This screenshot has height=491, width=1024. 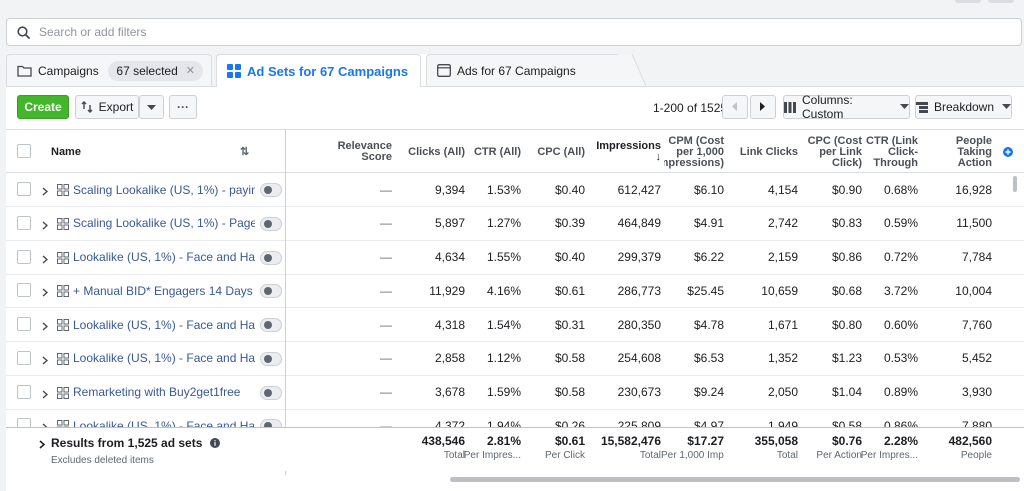 What do you see at coordinates (43, 107) in the screenshot?
I see `create-button: Create` at bounding box center [43, 107].